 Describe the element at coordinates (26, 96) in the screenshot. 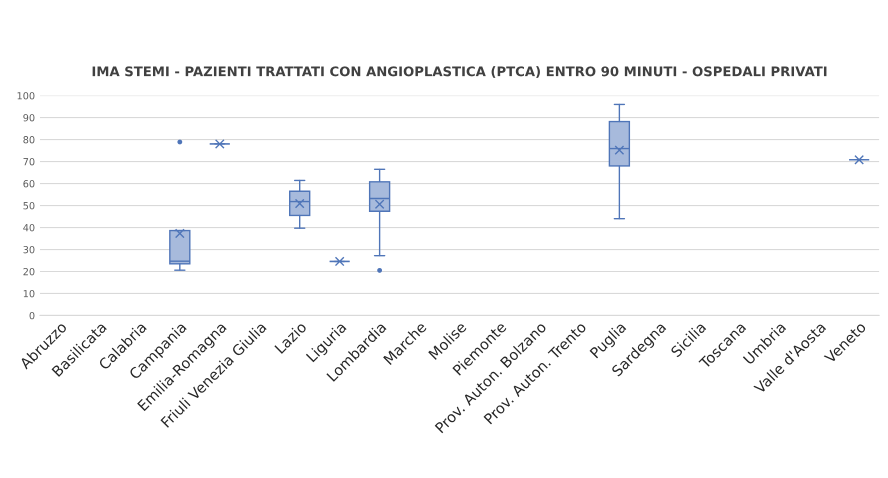

I see `y-tick-label: 100` at that location.